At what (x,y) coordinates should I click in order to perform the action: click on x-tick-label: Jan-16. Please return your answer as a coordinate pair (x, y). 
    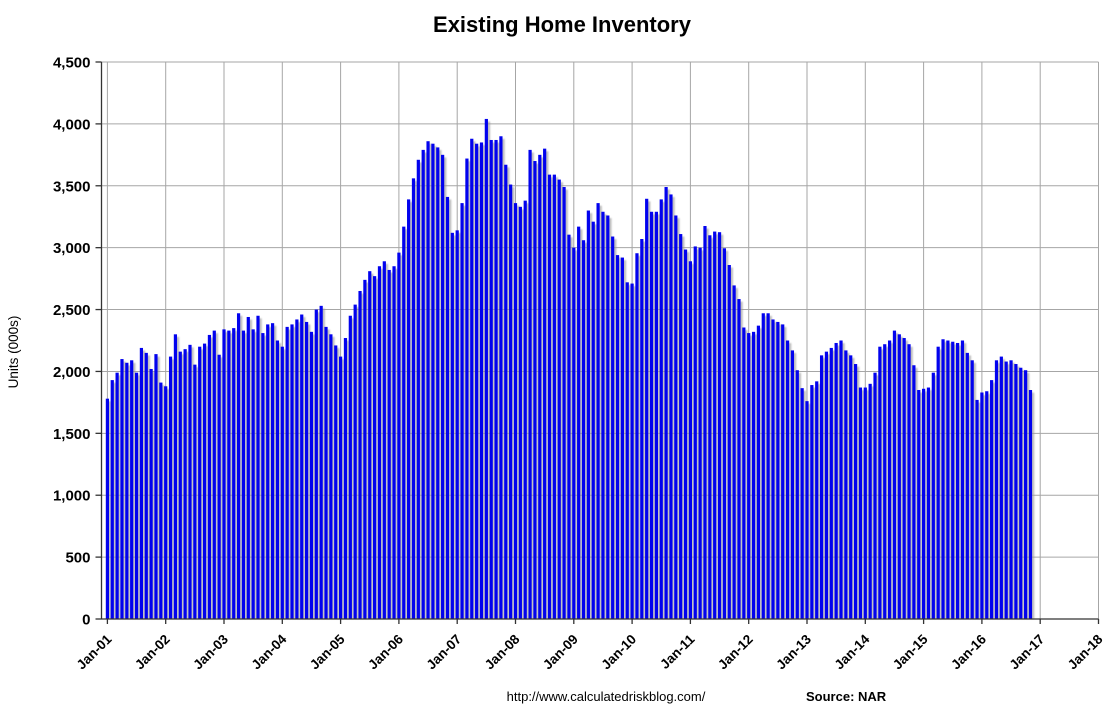
    Looking at the image, I should click on (968, 651).